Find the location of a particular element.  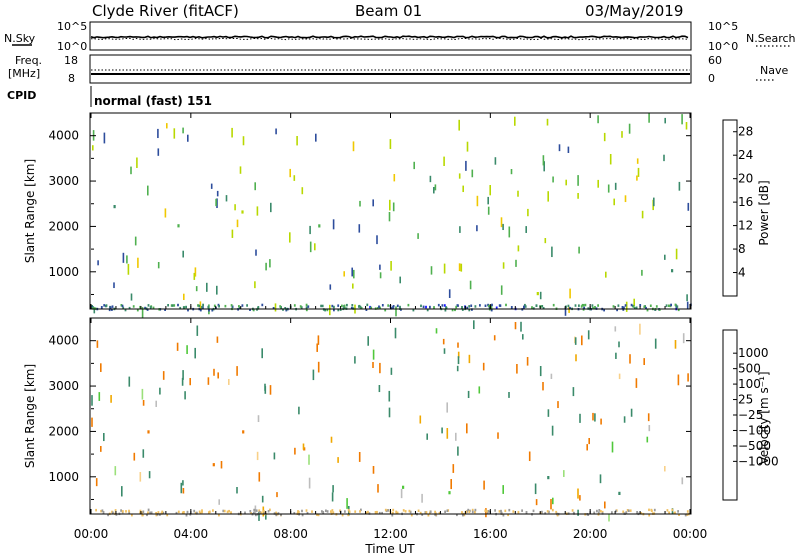

freq-unit-label: [MHz] is located at coordinates (24, 73).